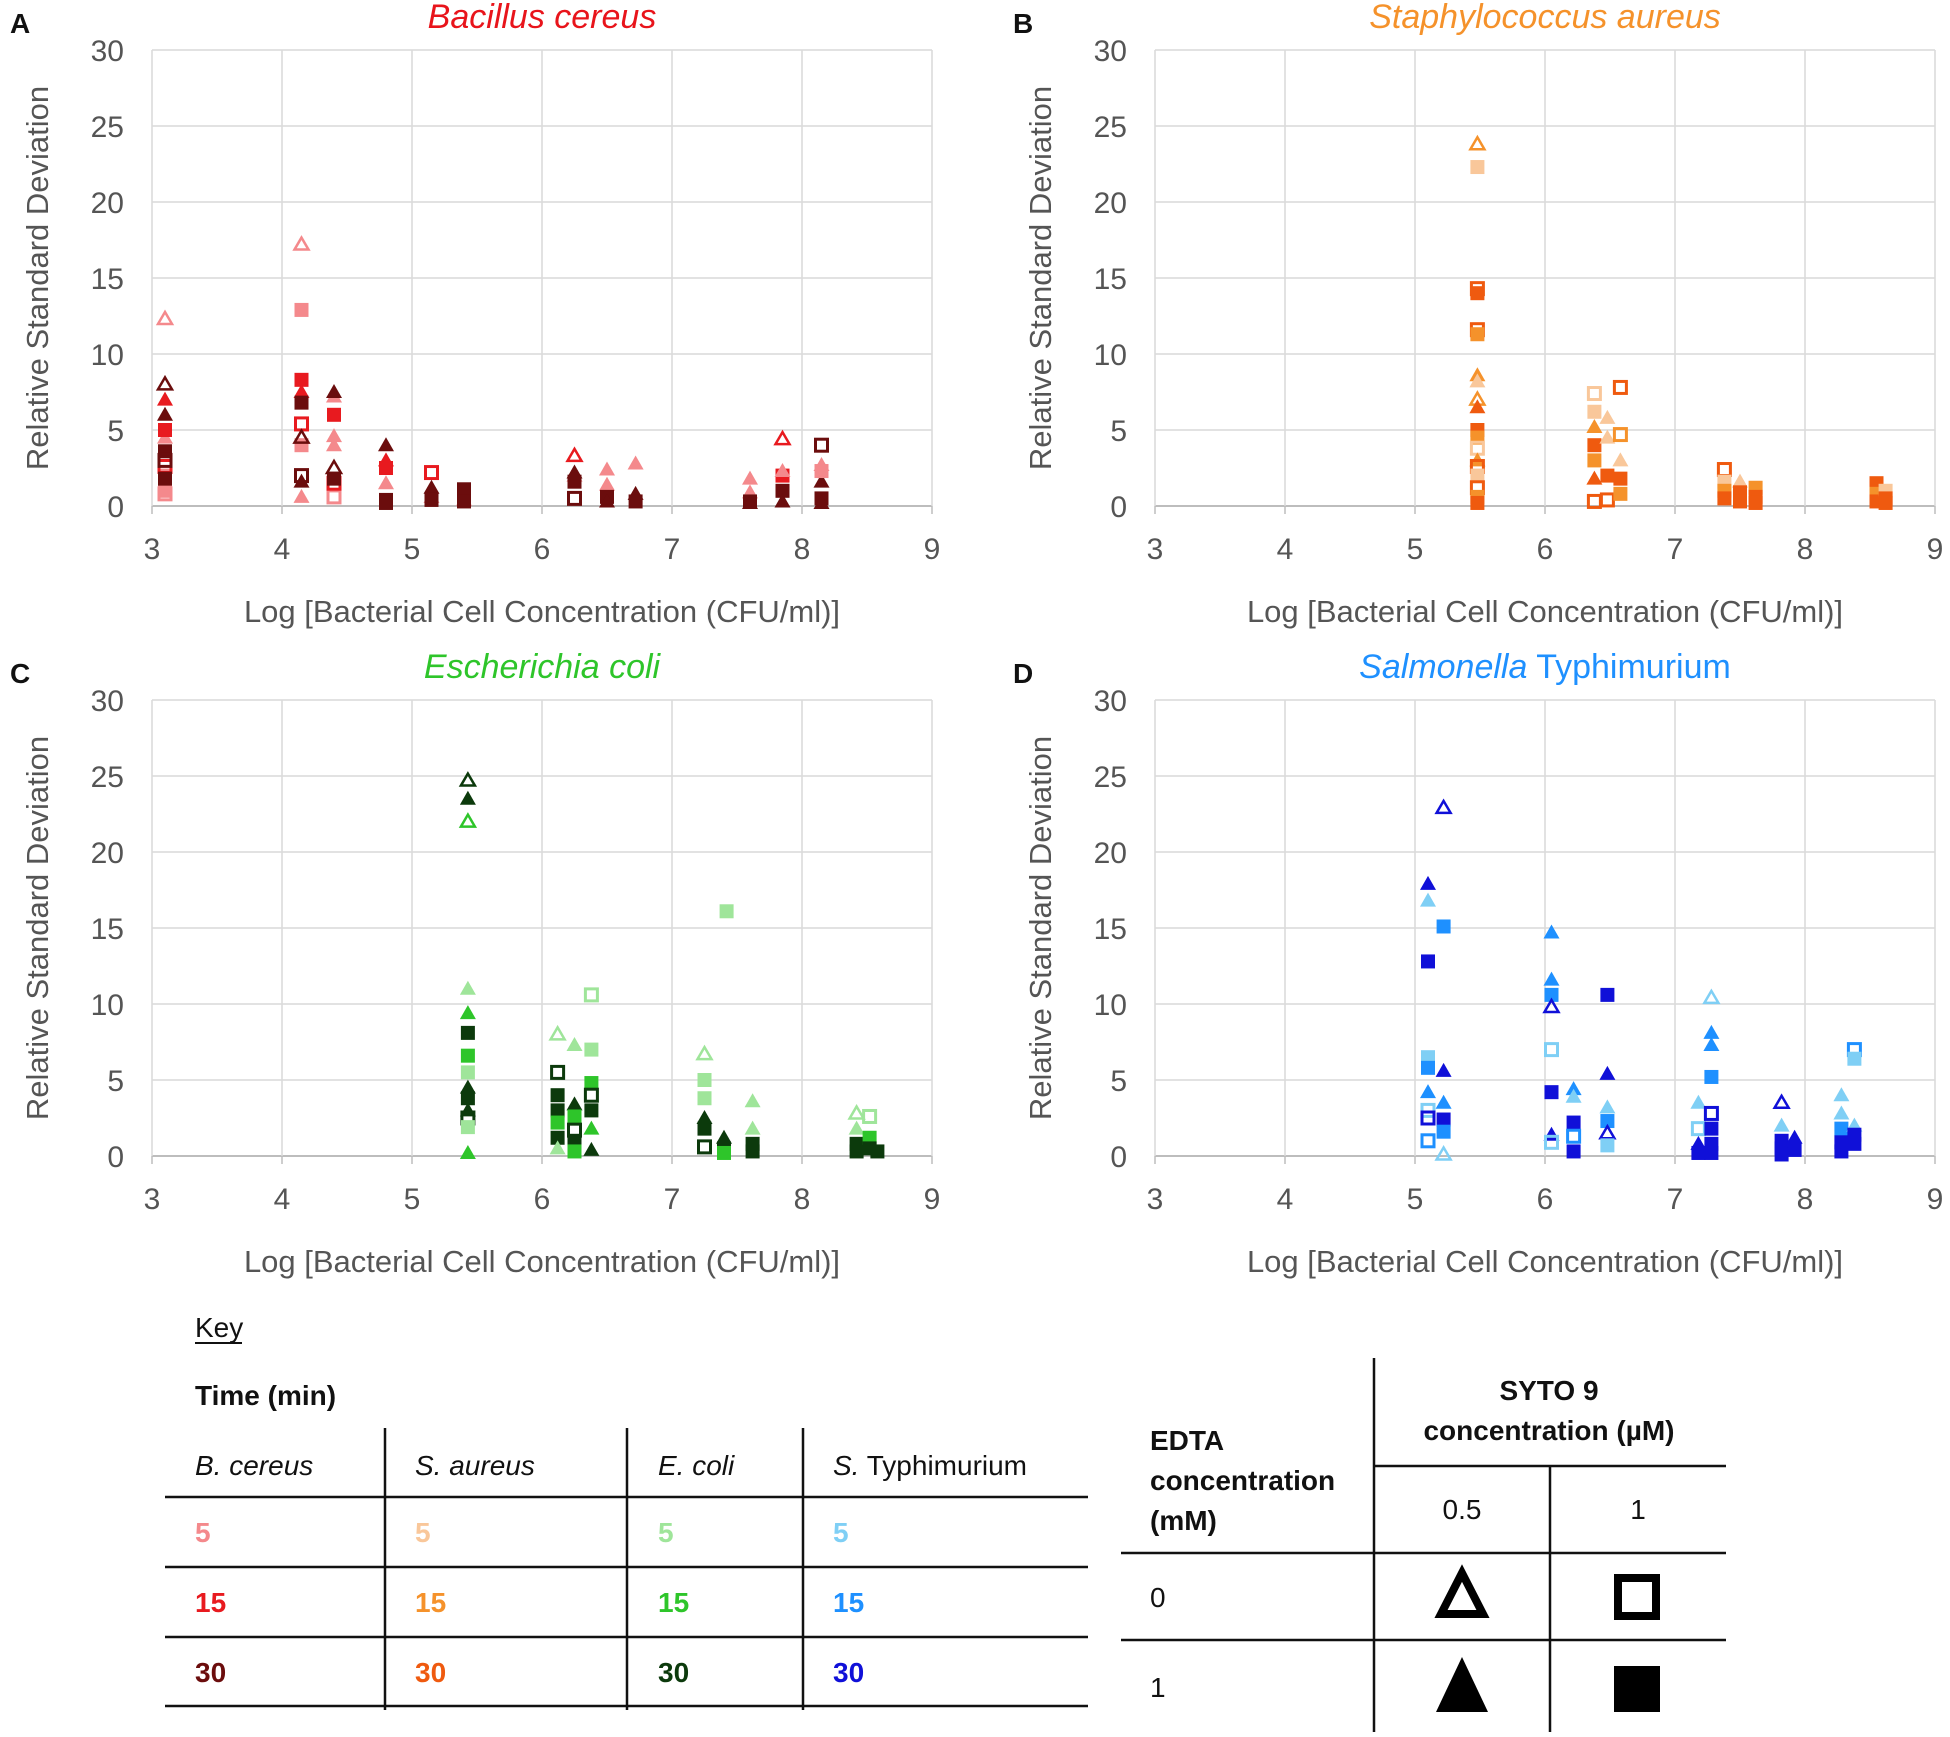  What do you see at coordinates (848, 1602) in the screenshot?
I see `key-time-value: 15` at bounding box center [848, 1602].